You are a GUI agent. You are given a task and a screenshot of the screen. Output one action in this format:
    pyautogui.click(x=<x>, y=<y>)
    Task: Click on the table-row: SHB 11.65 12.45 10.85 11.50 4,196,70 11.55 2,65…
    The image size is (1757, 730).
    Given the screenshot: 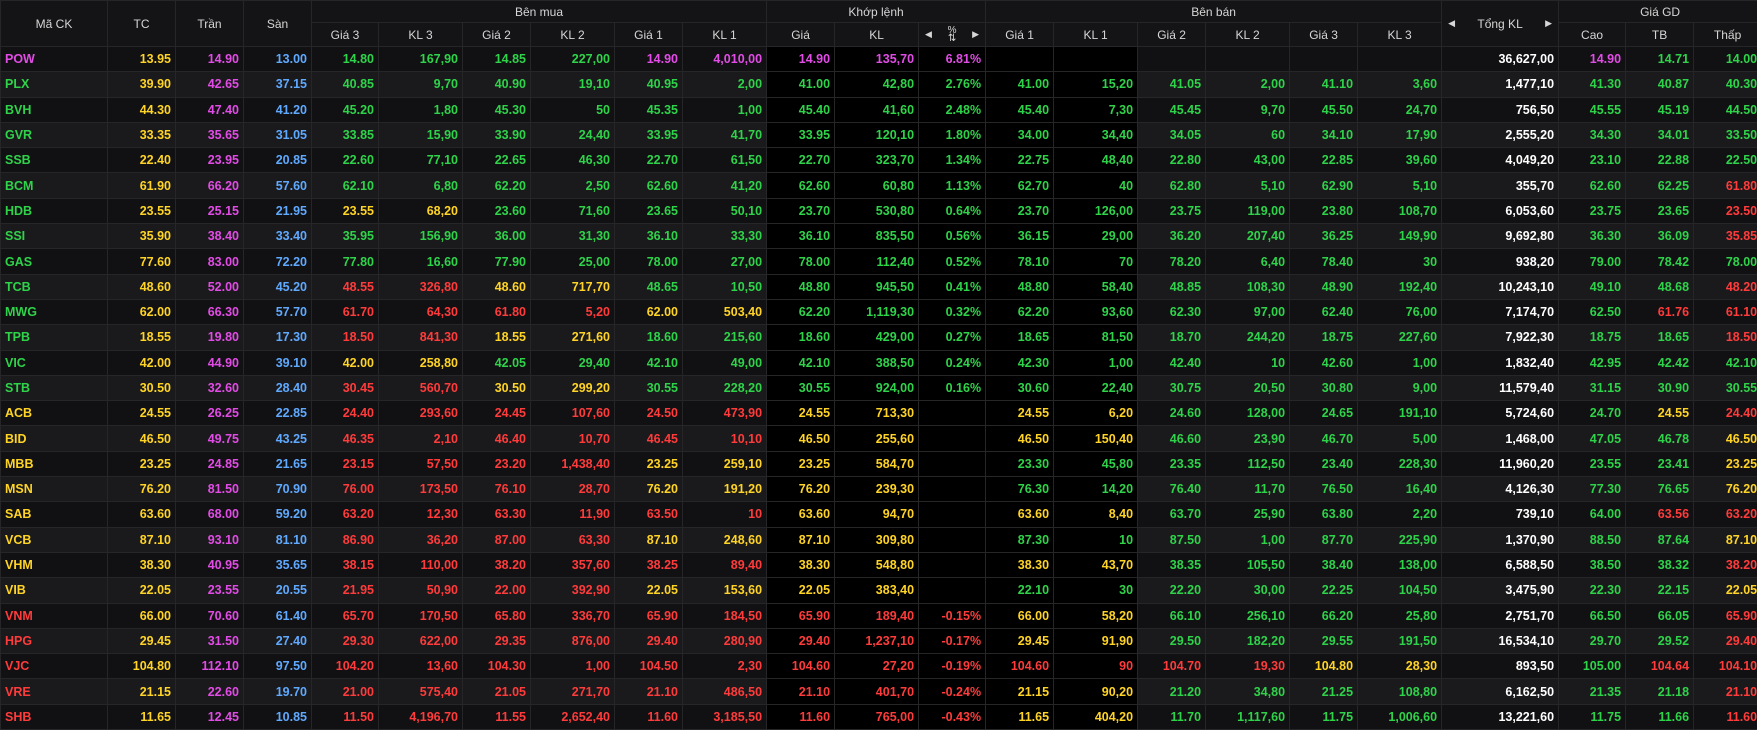 What is the action you would take?
    pyautogui.click(x=878, y=716)
    